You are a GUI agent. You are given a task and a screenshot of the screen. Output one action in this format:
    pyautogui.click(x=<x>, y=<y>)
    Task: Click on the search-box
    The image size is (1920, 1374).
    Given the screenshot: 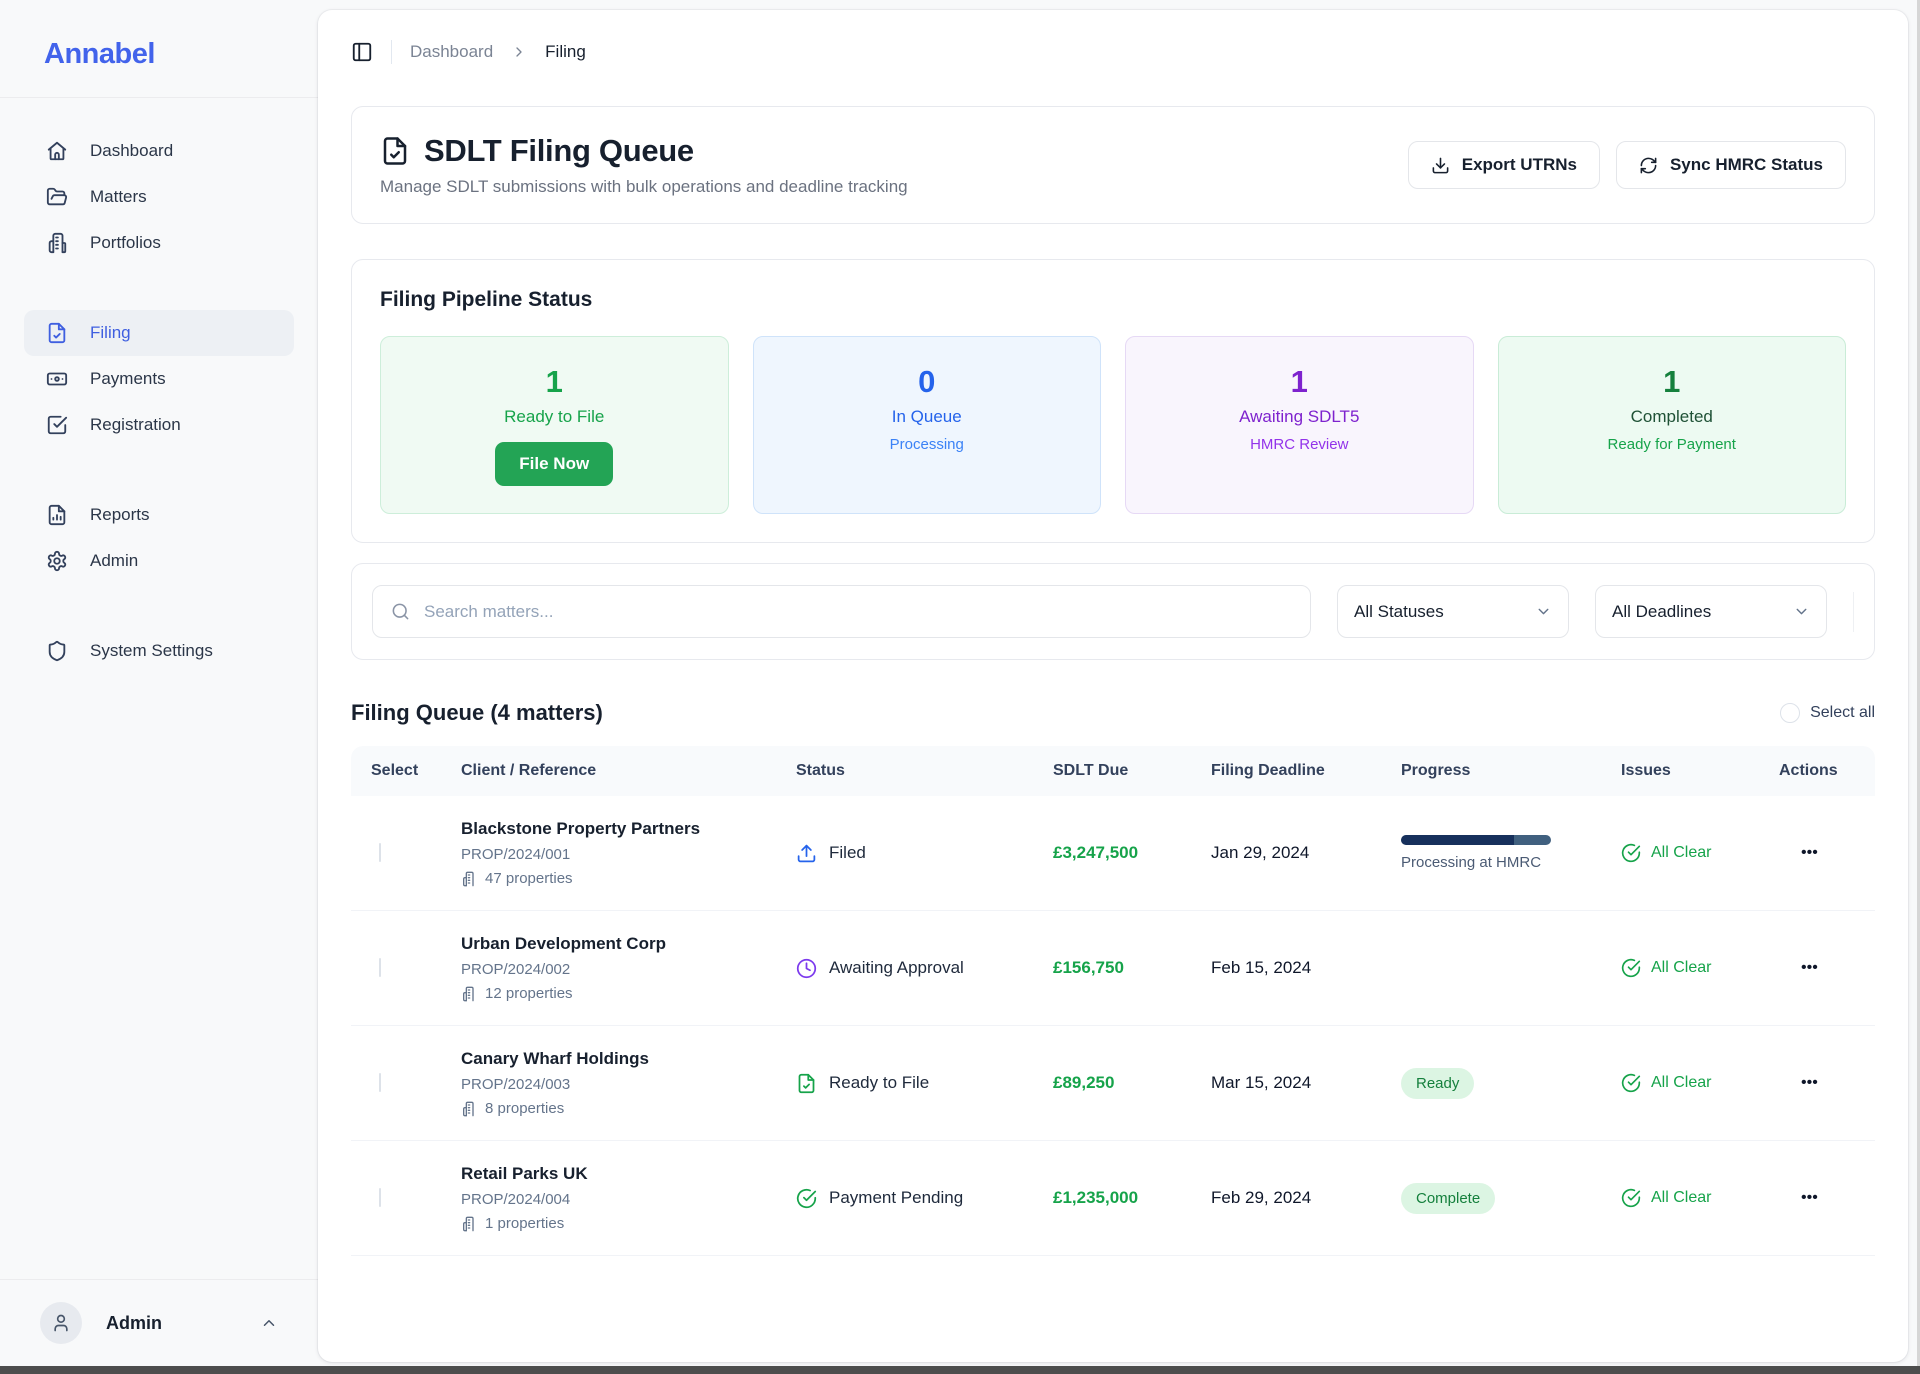 What is the action you would take?
    pyautogui.click(x=841, y=611)
    